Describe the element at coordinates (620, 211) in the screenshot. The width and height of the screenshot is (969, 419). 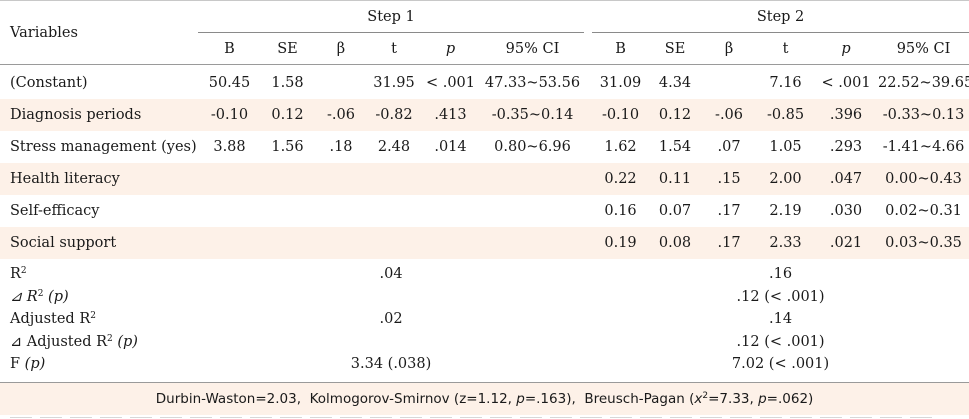
I see `s2-b-cell: 0.16` at that location.